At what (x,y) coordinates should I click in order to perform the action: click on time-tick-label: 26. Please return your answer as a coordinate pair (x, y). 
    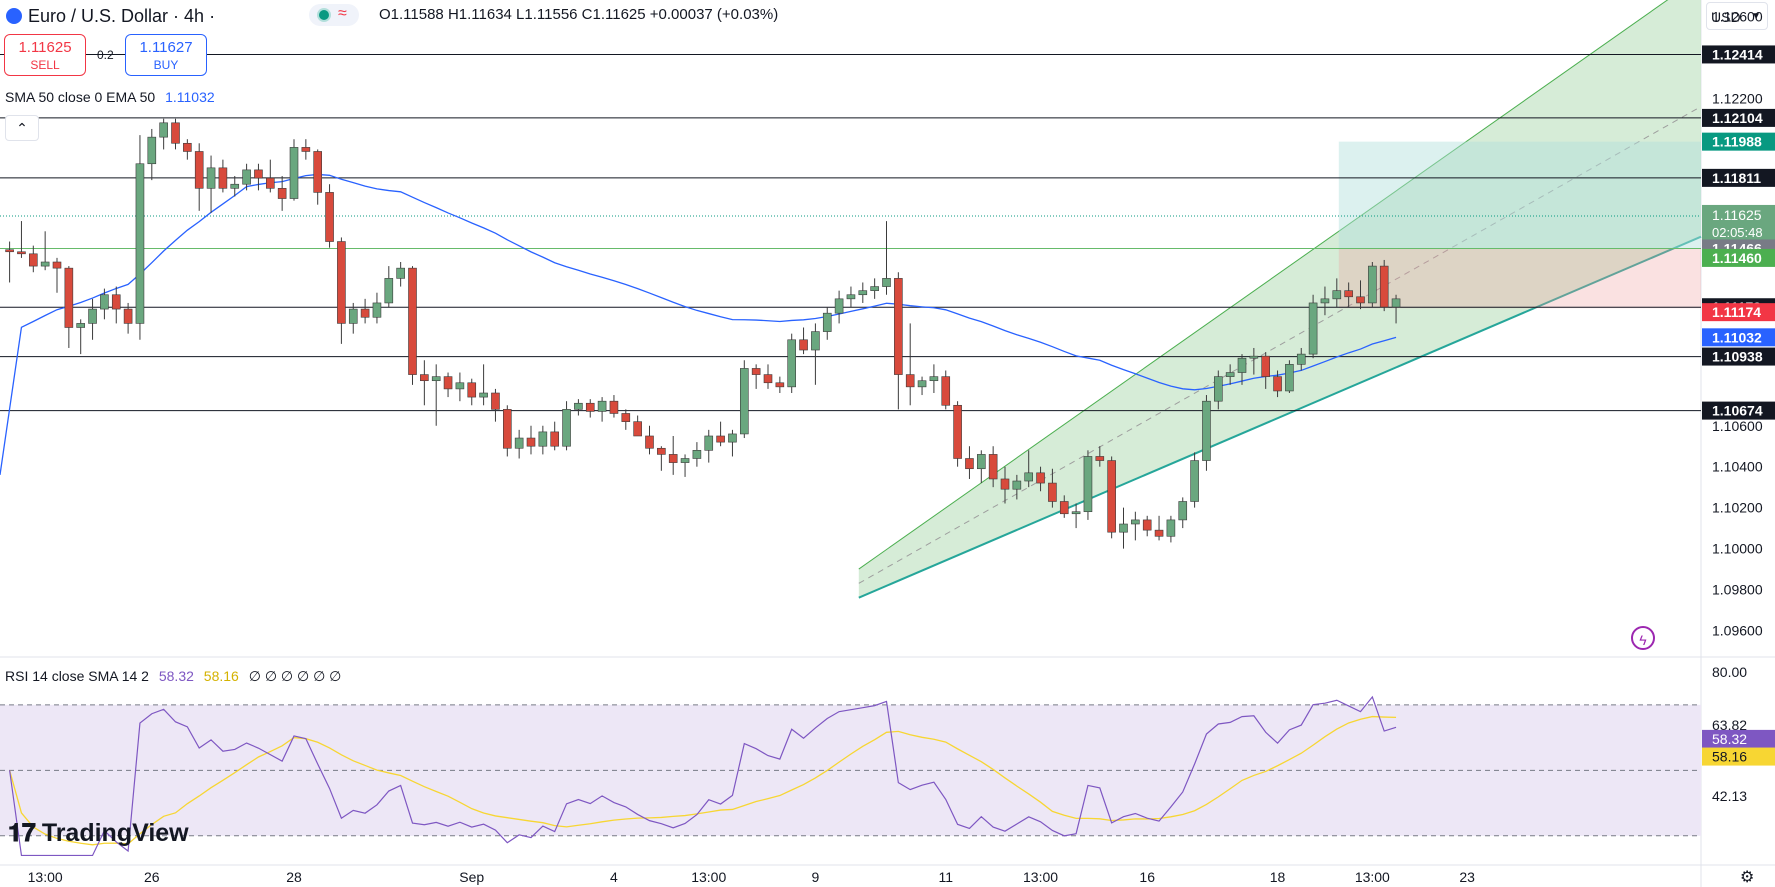
    Looking at the image, I should click on (152, 877).